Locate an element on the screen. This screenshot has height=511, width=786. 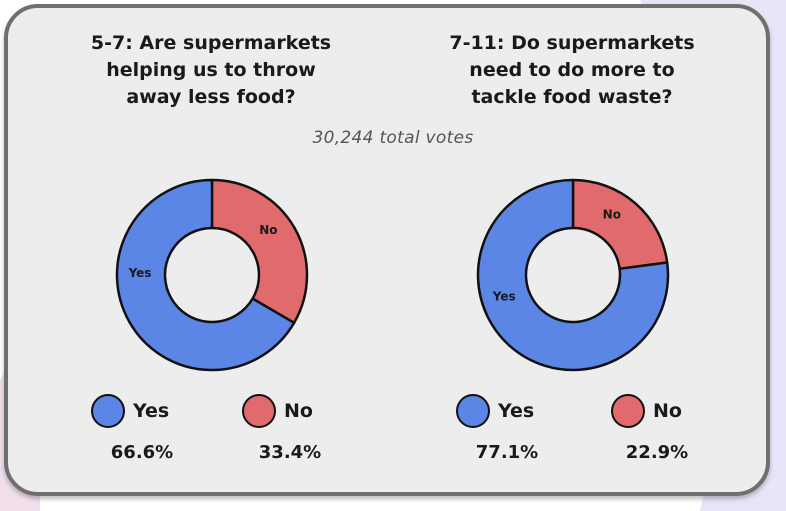
title-line: tackle food waste? is located at coordinates (572, 97).